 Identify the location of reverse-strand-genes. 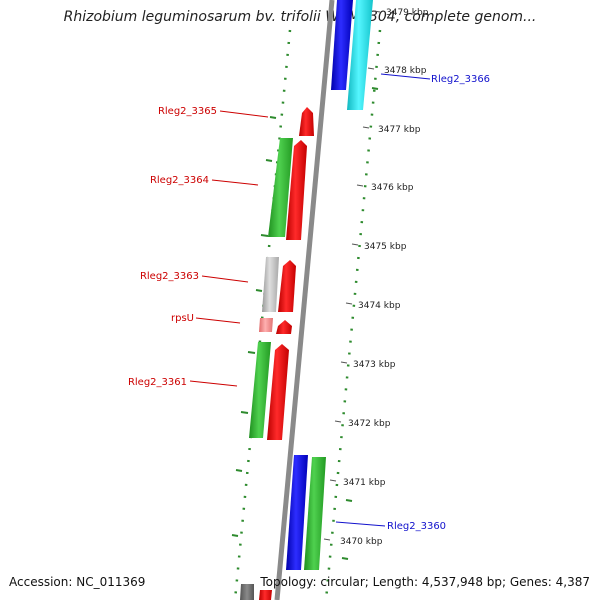
(329, 285).